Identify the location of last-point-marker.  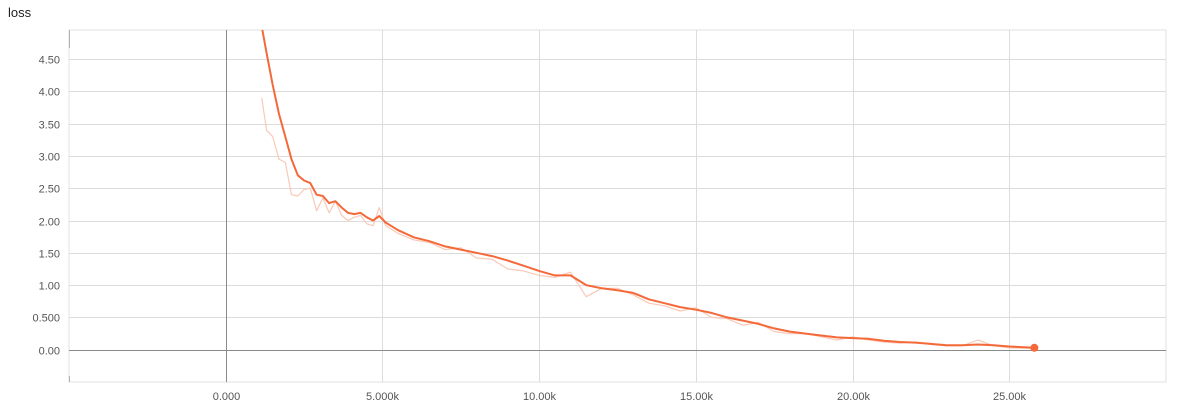
(1034, 347).